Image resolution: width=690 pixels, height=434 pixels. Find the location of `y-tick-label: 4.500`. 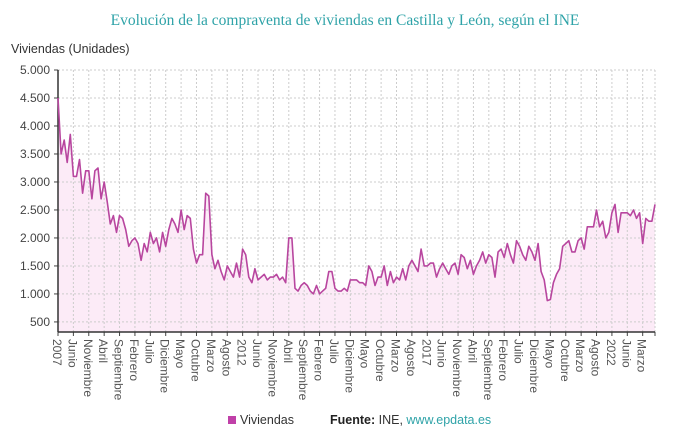

y-tick-label: 4.500 is located at coordinates (35, 98).